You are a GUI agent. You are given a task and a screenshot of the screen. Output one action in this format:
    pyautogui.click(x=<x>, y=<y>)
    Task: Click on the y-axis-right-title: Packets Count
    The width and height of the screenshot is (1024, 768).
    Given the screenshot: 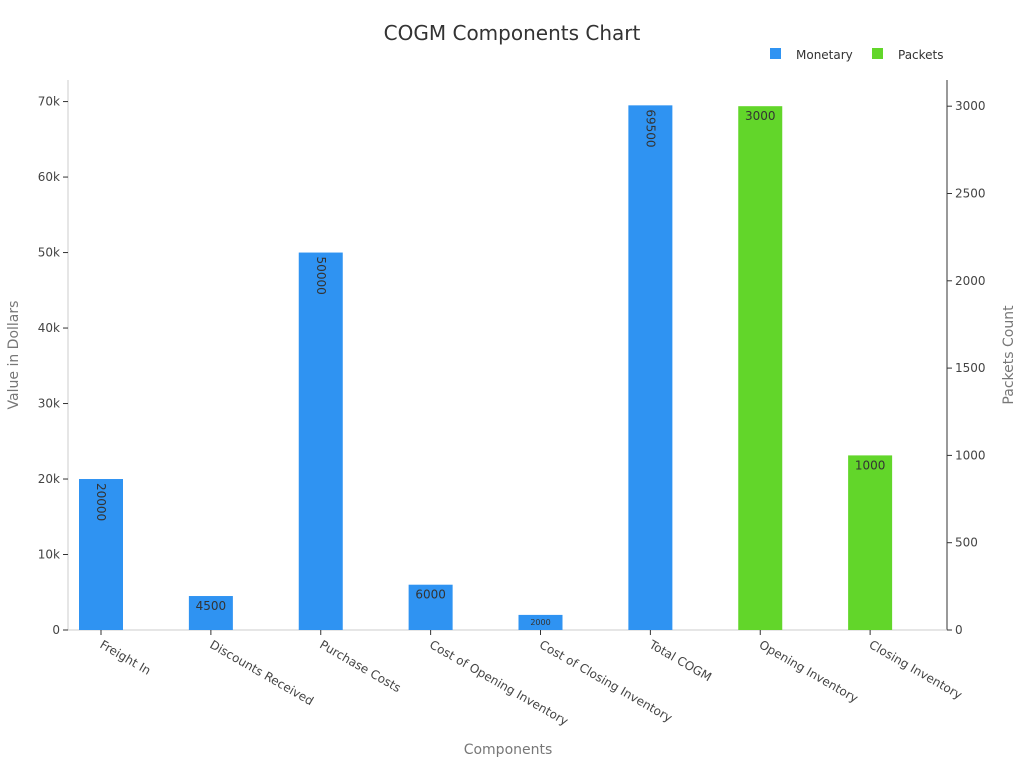 What is the action you would take?
    pyautogui.click(x=1009, y=355)
    